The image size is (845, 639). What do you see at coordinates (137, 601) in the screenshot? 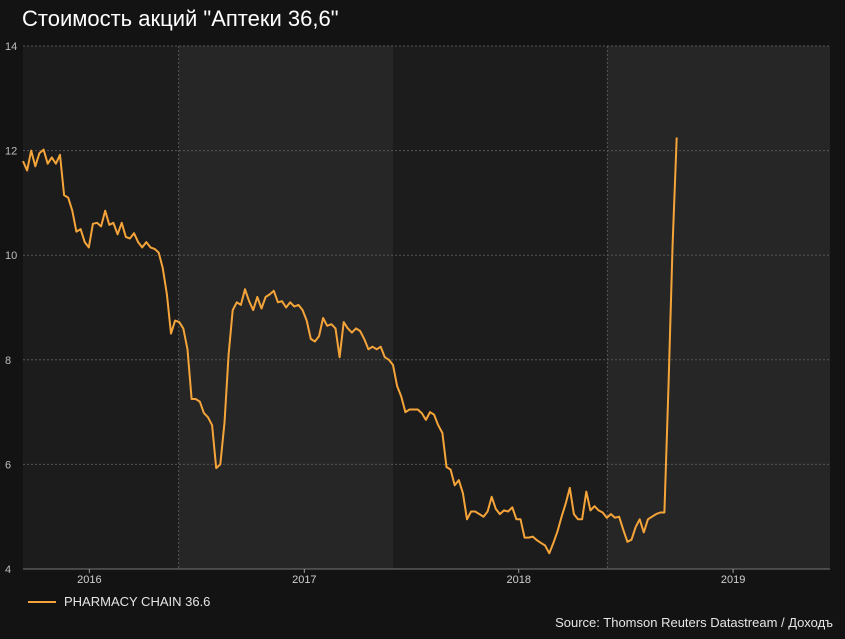
I see `legend-label: PHARMACY CHAIN 36.6` at bounding box center [137, 601].